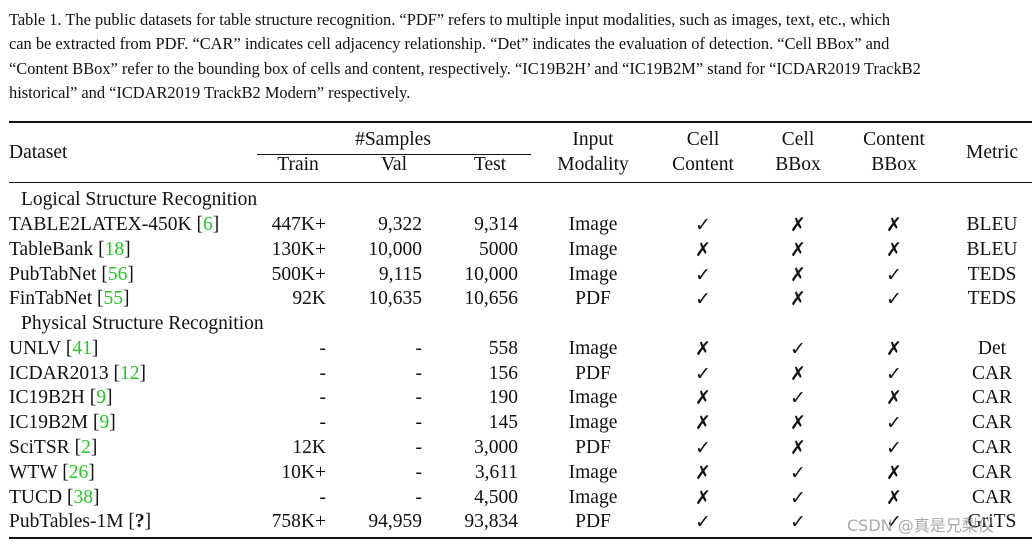 The height and width of the screenshot is (547, 1036). Describe the element at coordinates (992, 152) in the screenshot. I see `header-metric: Metric` at that location.